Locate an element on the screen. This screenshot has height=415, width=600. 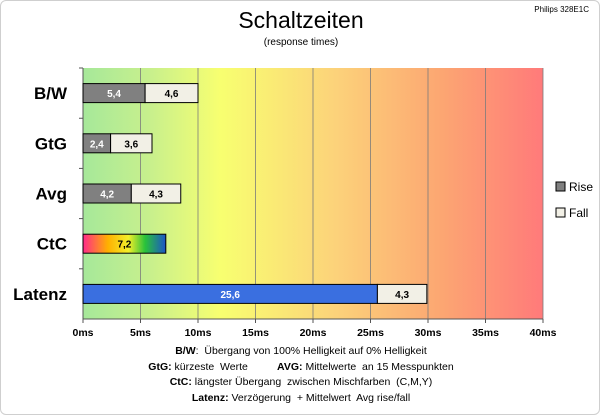
footnote-term: GtG: is located at coordinates (160, 366).